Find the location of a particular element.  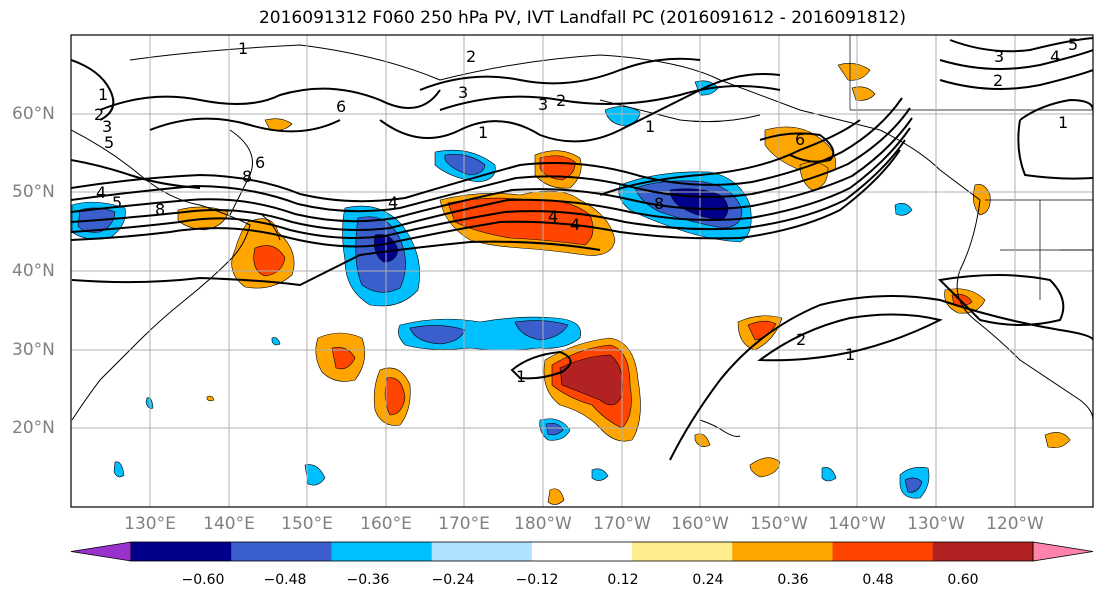

borders is located at coordinates (971, 167).